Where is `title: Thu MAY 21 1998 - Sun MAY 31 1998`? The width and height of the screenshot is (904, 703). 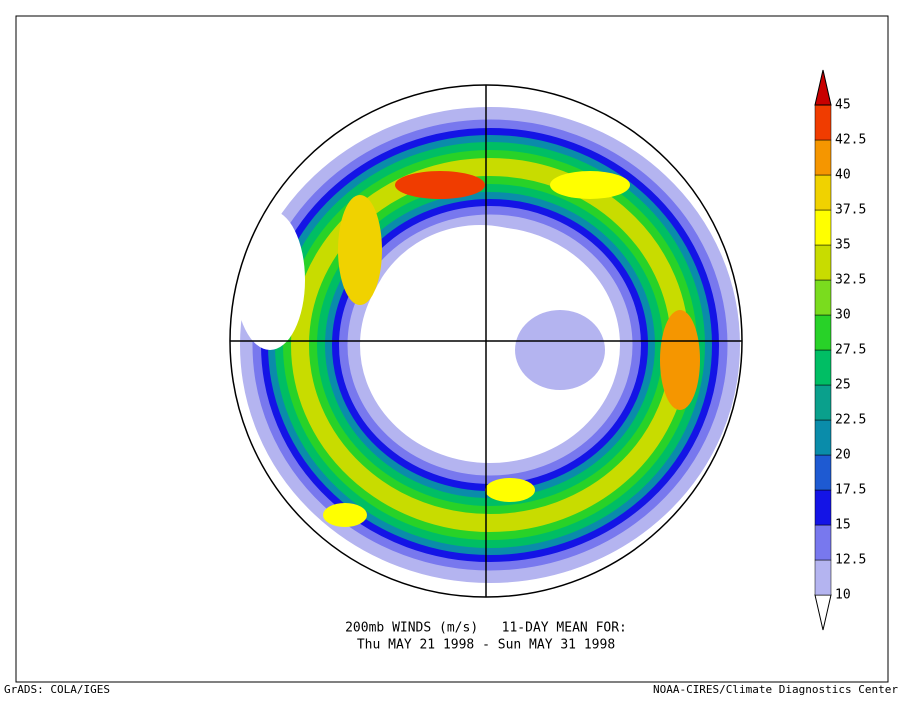 title: Thu MAY 21 1998 - Sun MAY 31 1998 is located at coordinates (486, 645).